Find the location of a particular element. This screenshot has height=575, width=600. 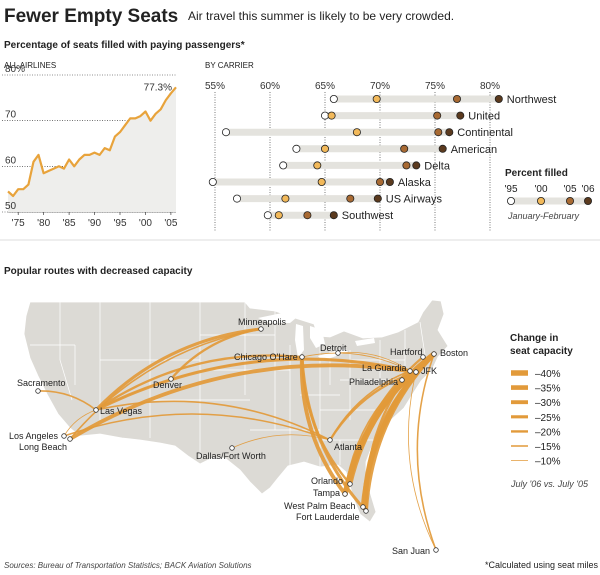

route-sacramento-lasvegas is located at coordinates (67, 400).